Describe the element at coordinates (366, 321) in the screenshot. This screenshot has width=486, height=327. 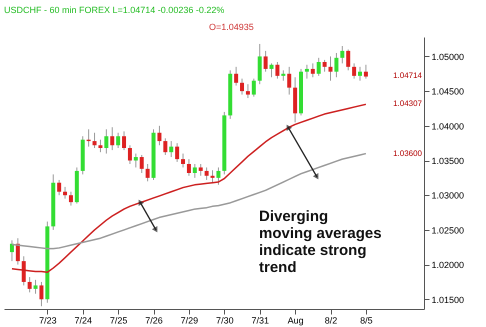
I see `x-tick-label: 8/5` at that location.